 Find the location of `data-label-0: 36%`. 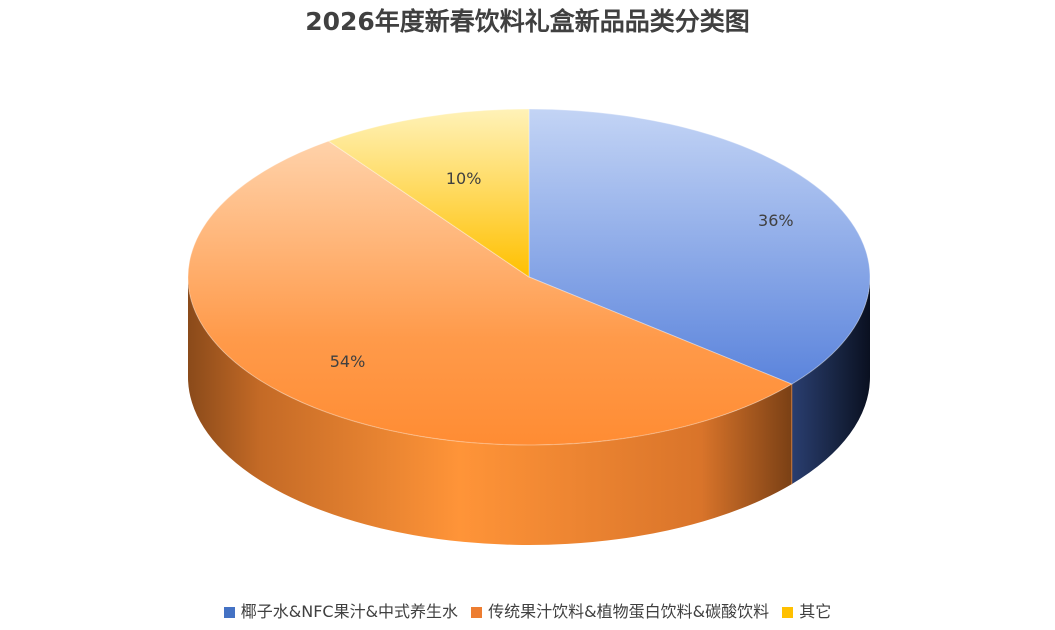

data-label-0: 36% is located at coordinates (776, 220).